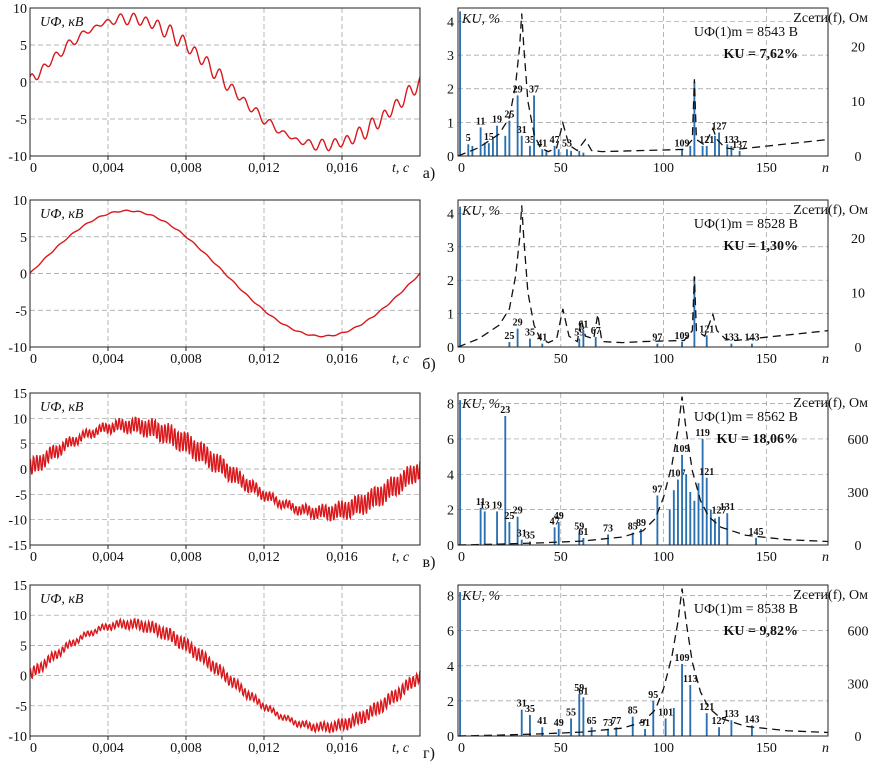  I want to click on x-tick-label: 100, so click(663, 557).